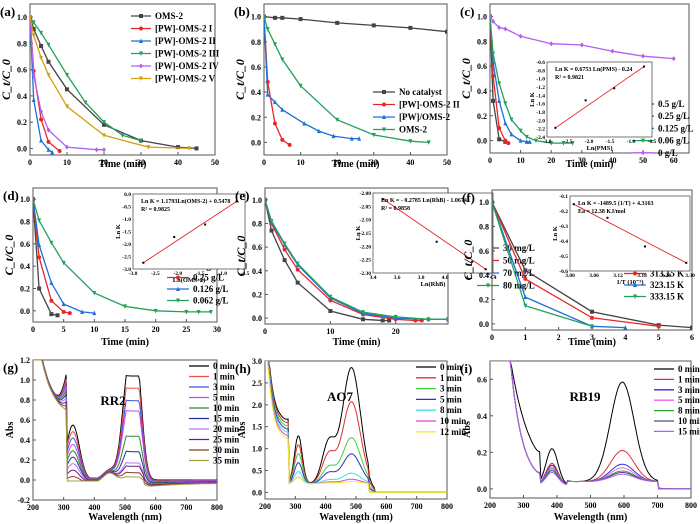  Describe the element at coordinates (592, 337) in the screenshot. I see `x-tick-label: 3` at that location.